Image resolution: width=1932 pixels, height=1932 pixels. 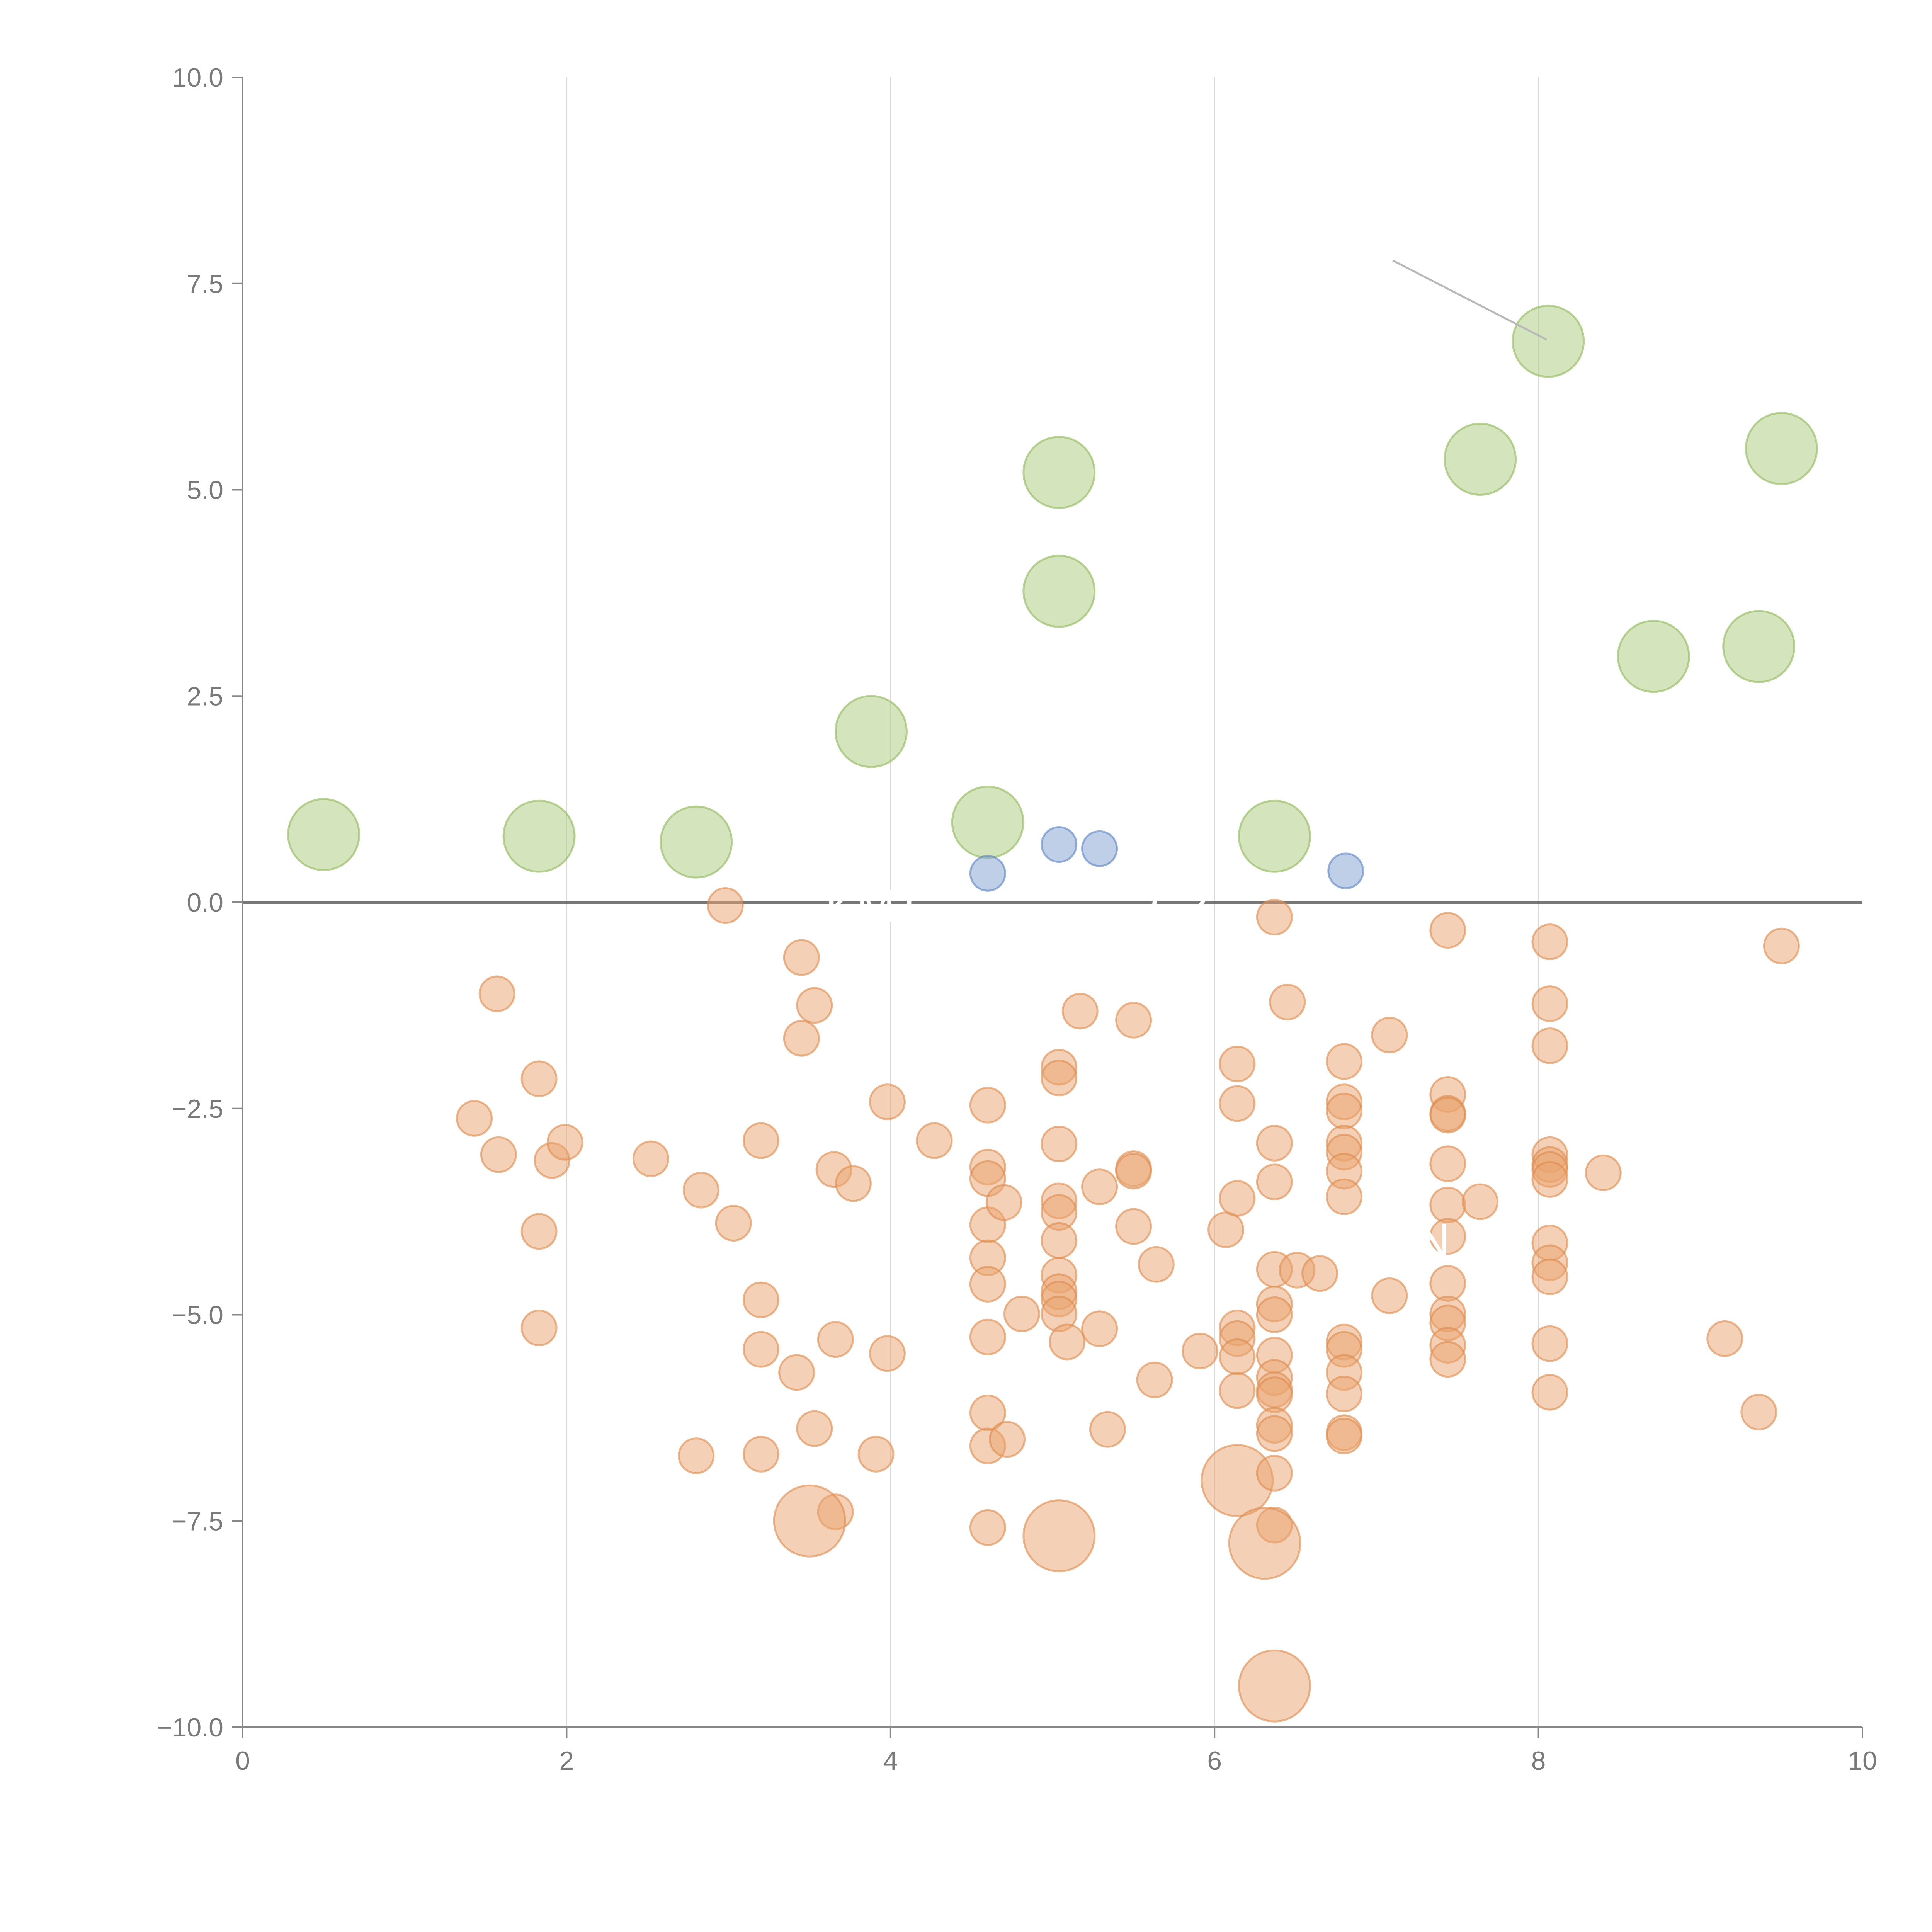 I want to click on x-tick-label: 10, so click(x=1863, y=1761).